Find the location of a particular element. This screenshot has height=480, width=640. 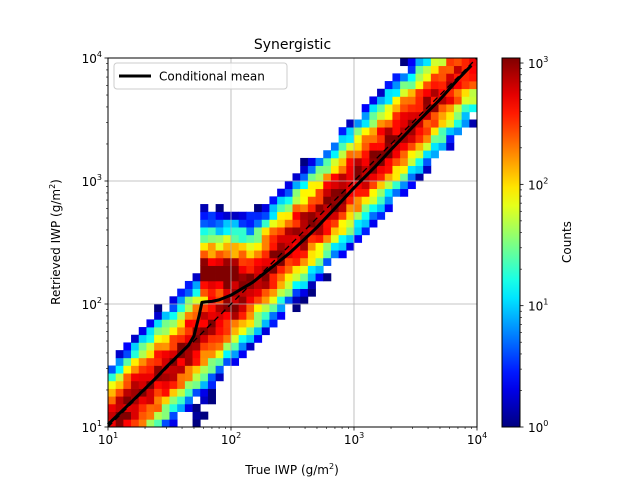

legend-box is located at coordinates (200, 76).